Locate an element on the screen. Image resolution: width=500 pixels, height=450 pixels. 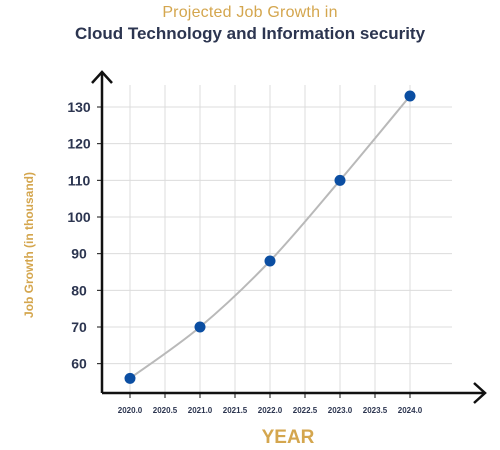
x-axis-label: YEAR is located at coordinates (288, 437).